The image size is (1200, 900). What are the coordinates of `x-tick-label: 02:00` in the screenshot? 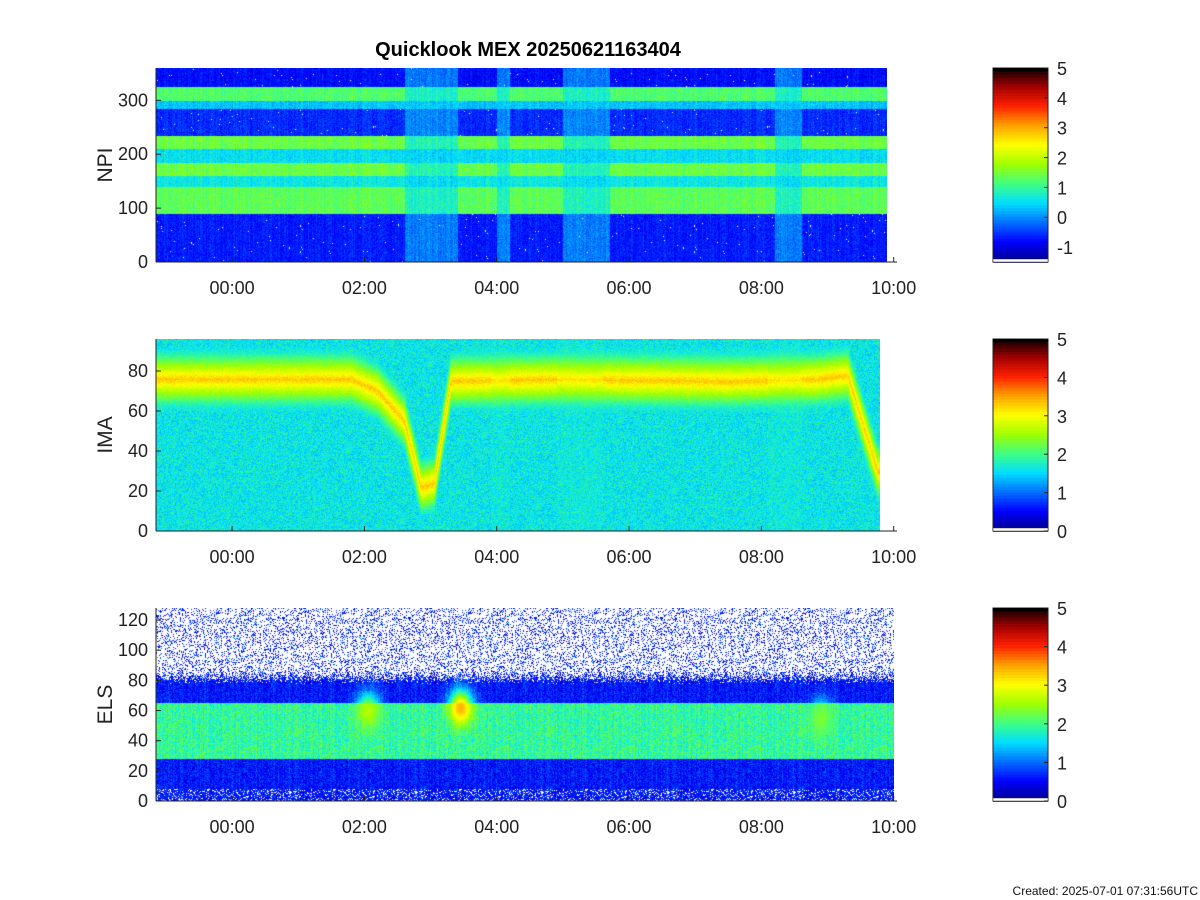 It's located at (364, 557).